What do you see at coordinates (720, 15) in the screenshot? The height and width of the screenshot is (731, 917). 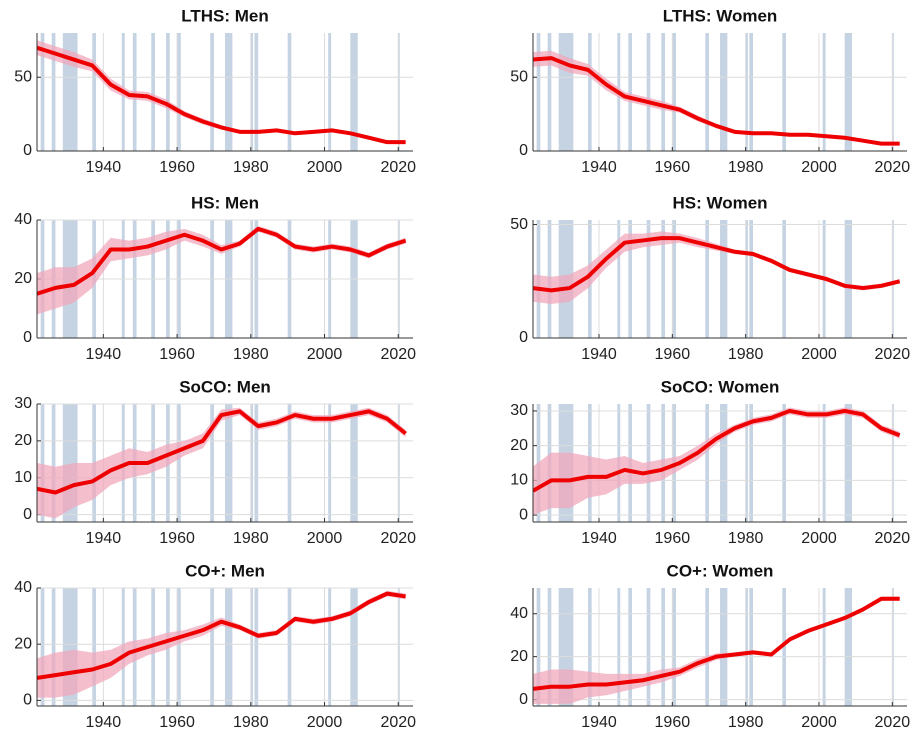 I see `subplot-title: LTHS: Women` at bounding box center [720, 15].